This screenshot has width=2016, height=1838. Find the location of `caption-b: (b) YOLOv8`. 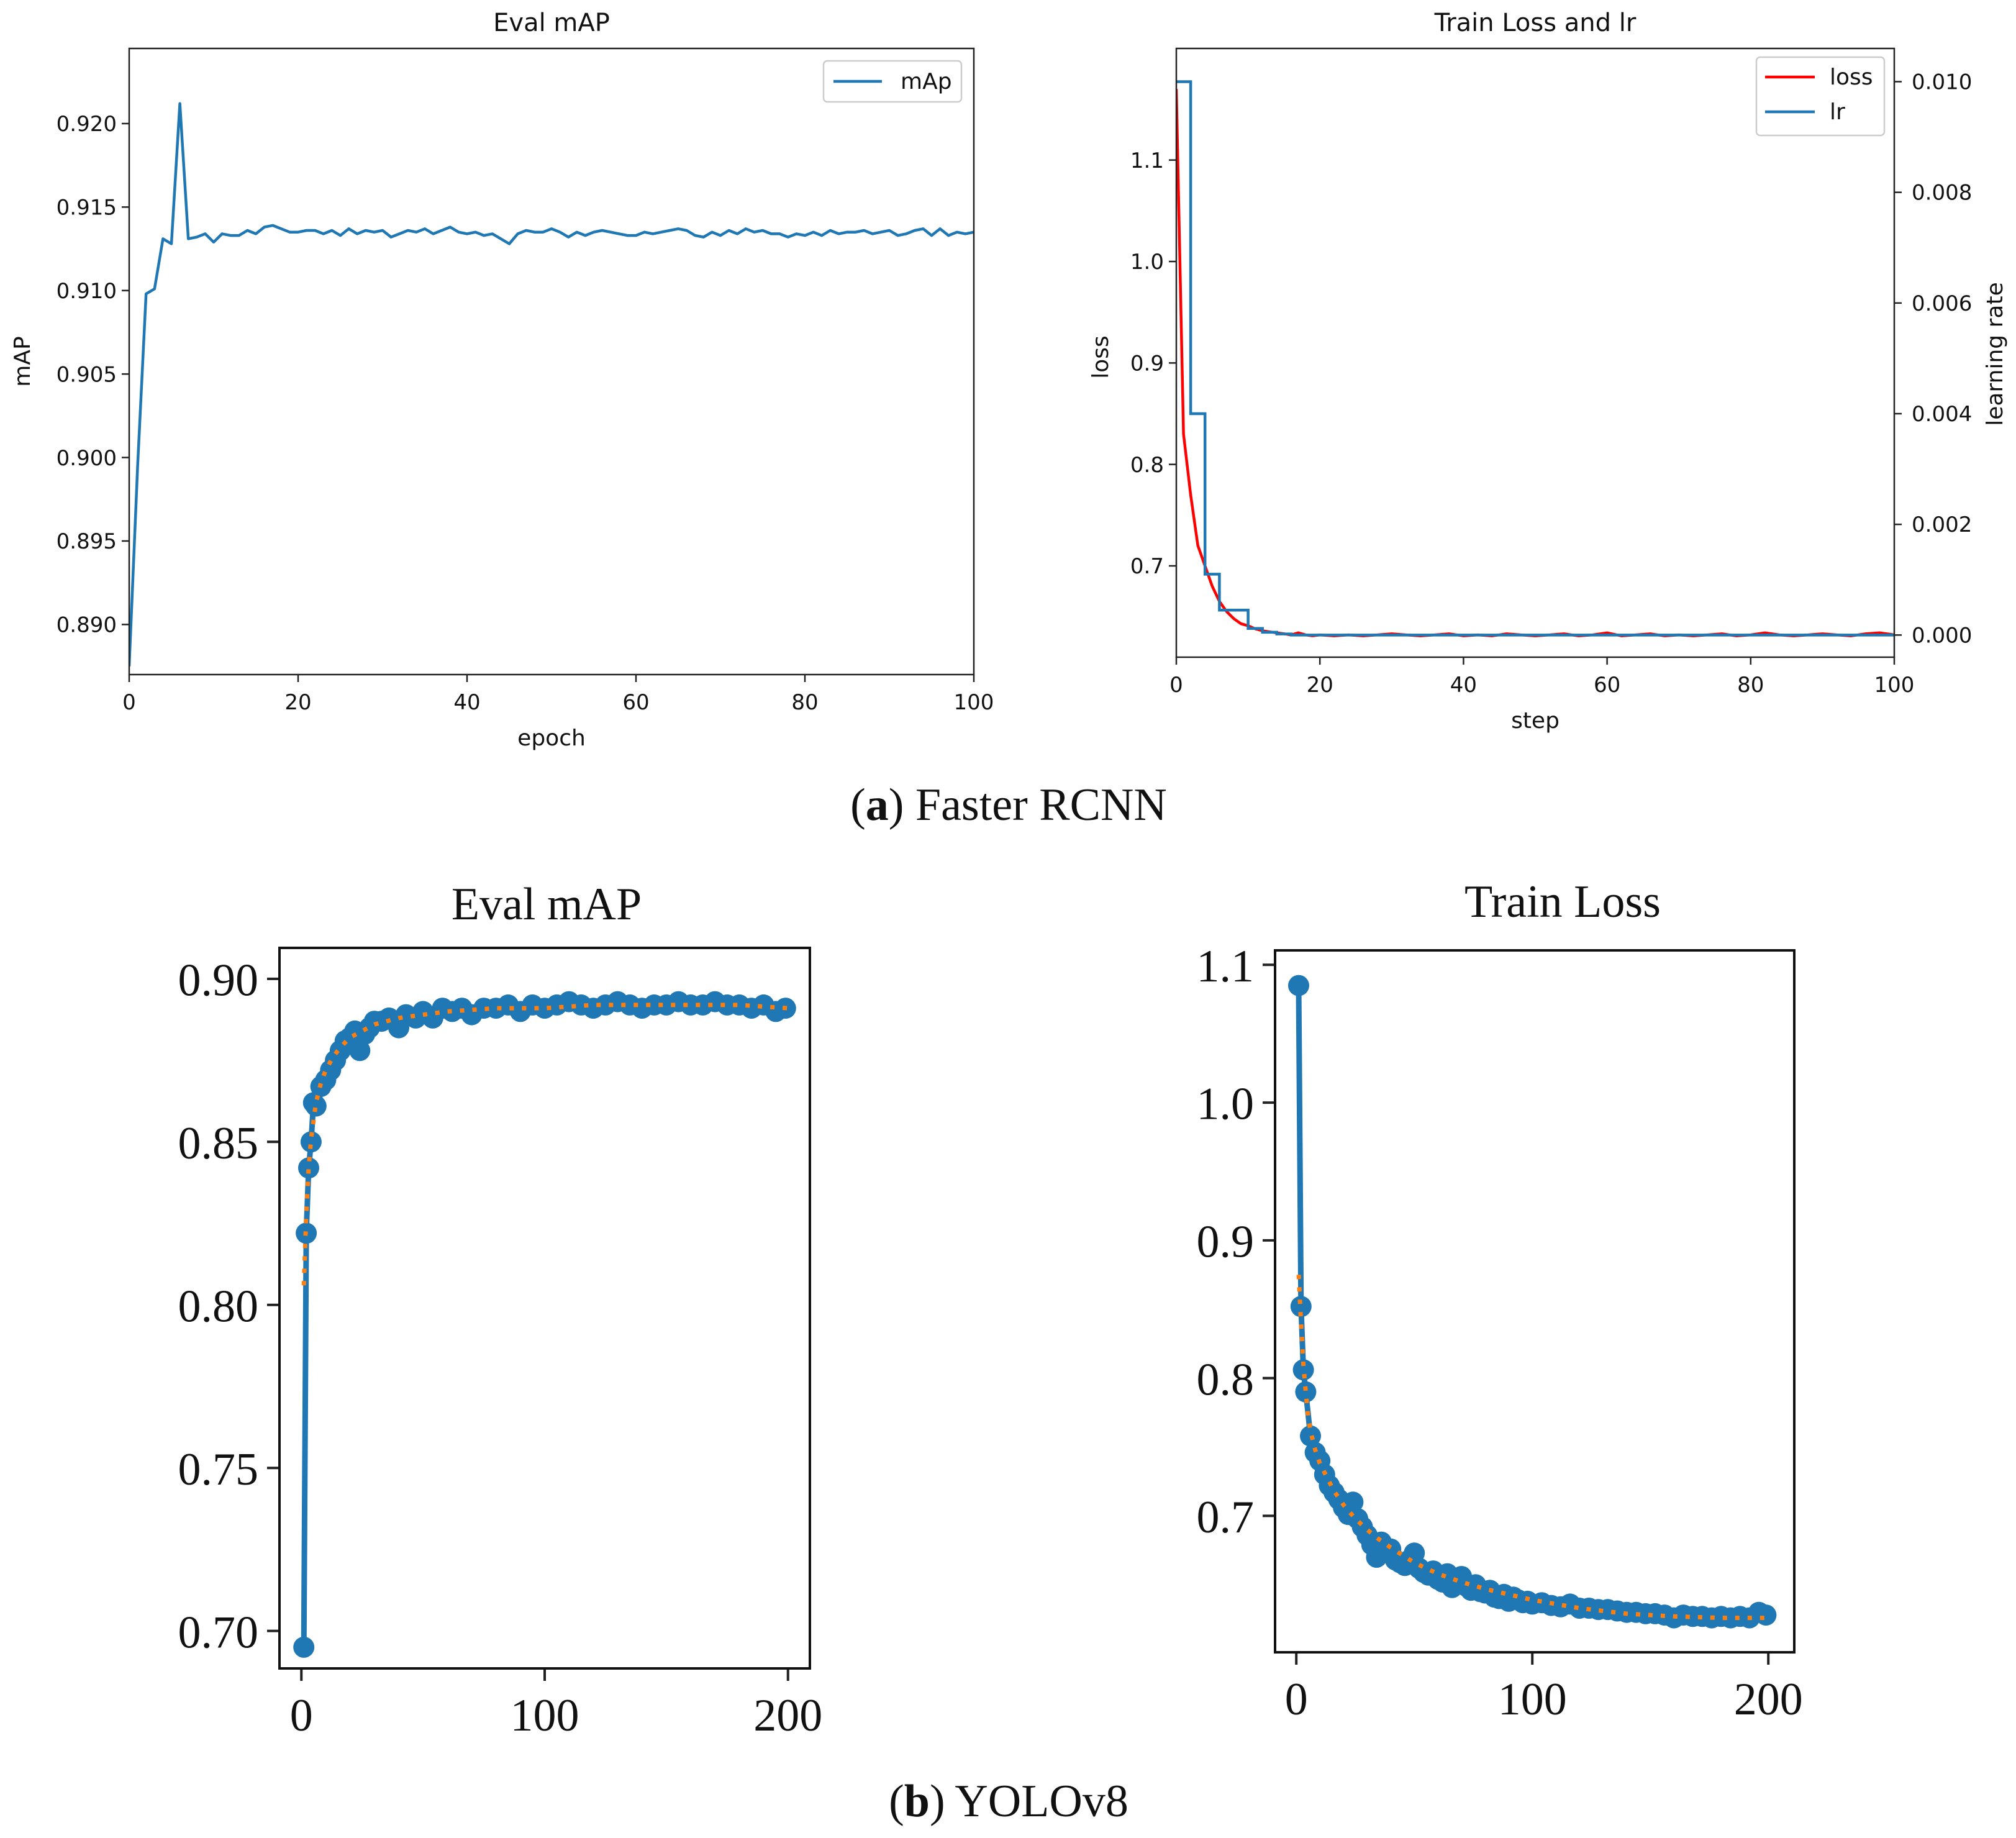

caption-b: (b) YOLOv8 is located at coordinates (1008, 1801).